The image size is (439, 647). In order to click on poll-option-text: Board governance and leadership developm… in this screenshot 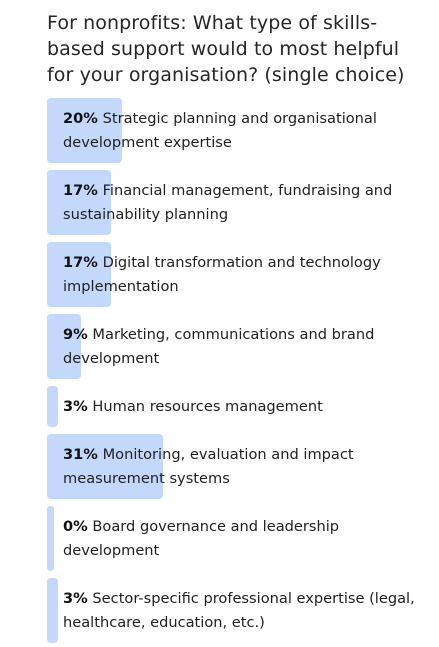, I will do `click(201, 538)`.